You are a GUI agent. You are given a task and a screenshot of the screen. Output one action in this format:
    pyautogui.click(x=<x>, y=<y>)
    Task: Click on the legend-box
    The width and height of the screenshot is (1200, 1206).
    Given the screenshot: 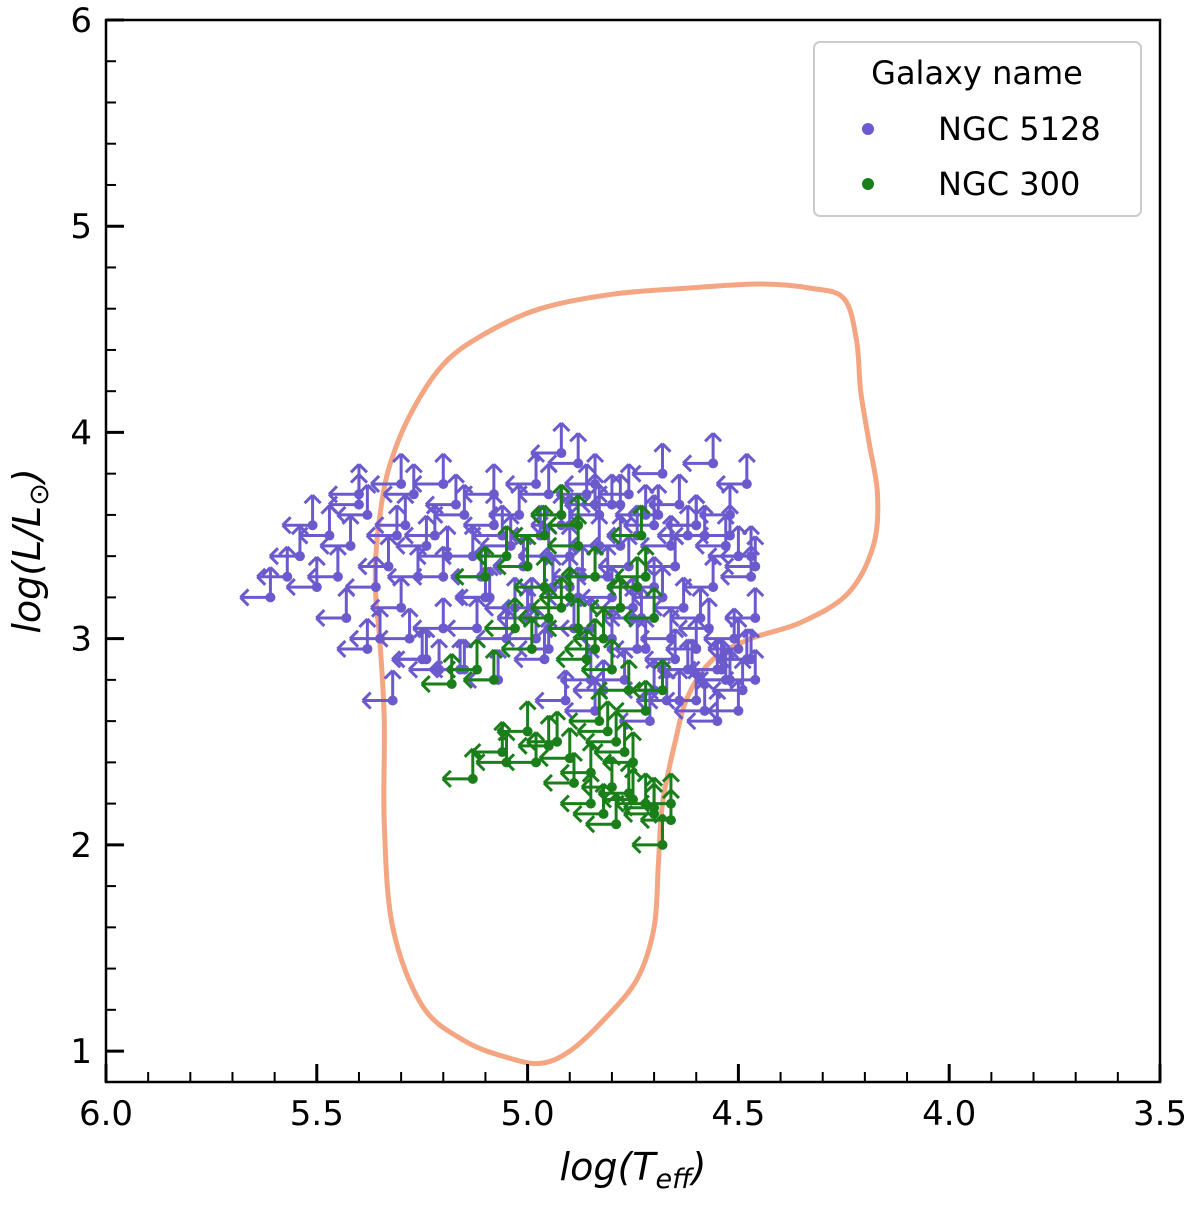 What is the action you would take?
    pyautogui.click(x=977, y=129)
    